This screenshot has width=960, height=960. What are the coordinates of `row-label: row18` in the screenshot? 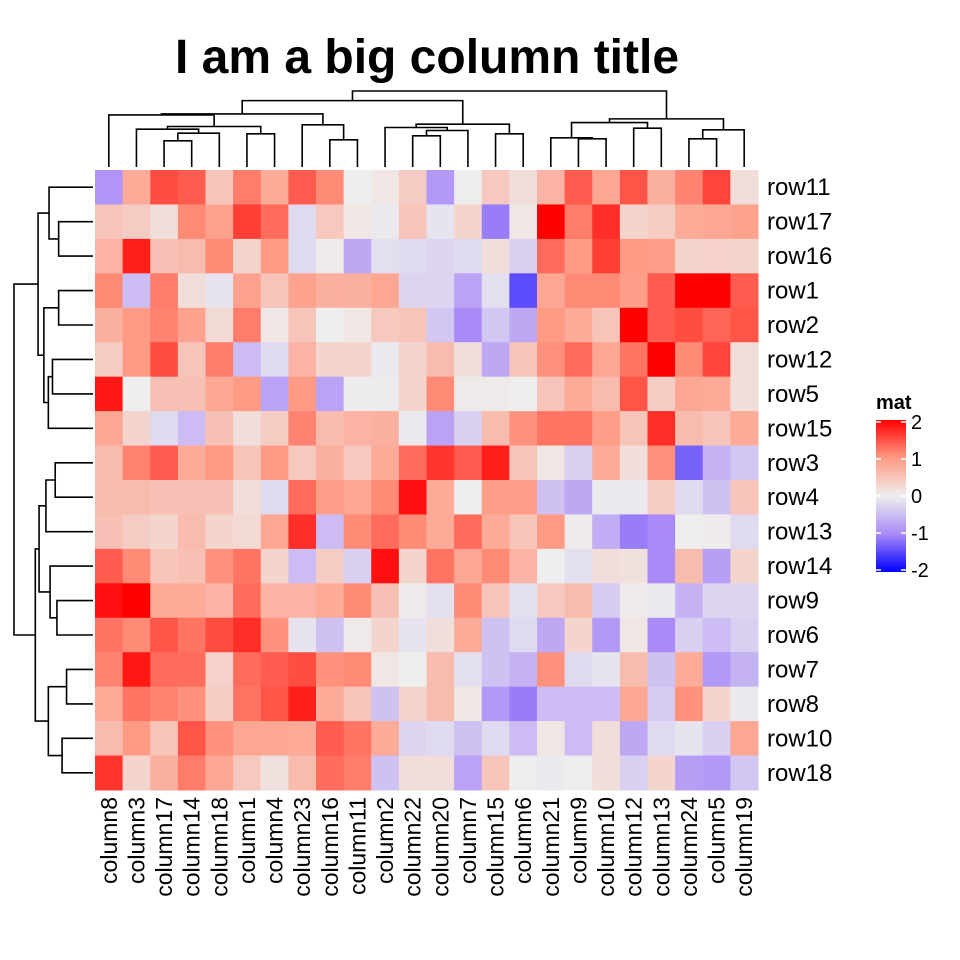 It's located at (799, 773).